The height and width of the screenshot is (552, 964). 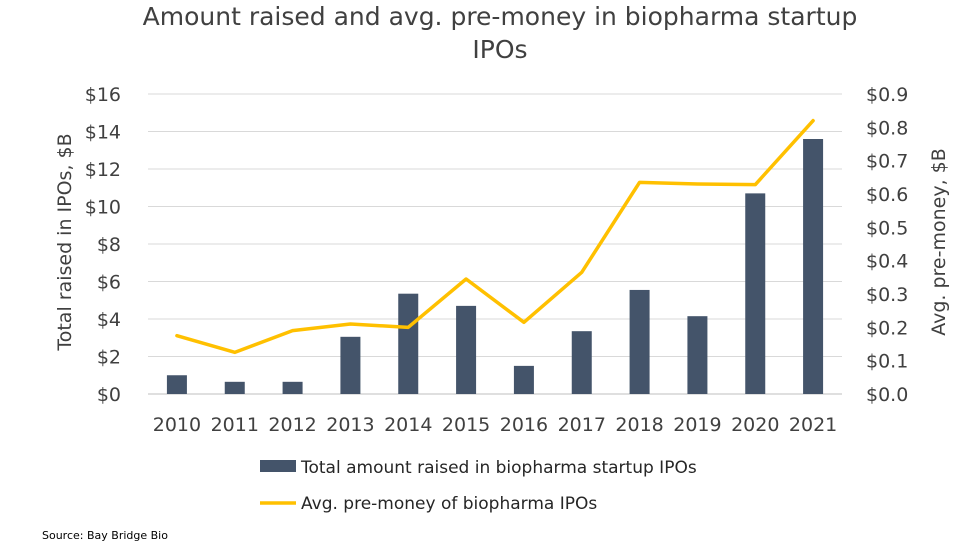 I want to click on right-tick-label: $0.8, so click(x=887, y=128).